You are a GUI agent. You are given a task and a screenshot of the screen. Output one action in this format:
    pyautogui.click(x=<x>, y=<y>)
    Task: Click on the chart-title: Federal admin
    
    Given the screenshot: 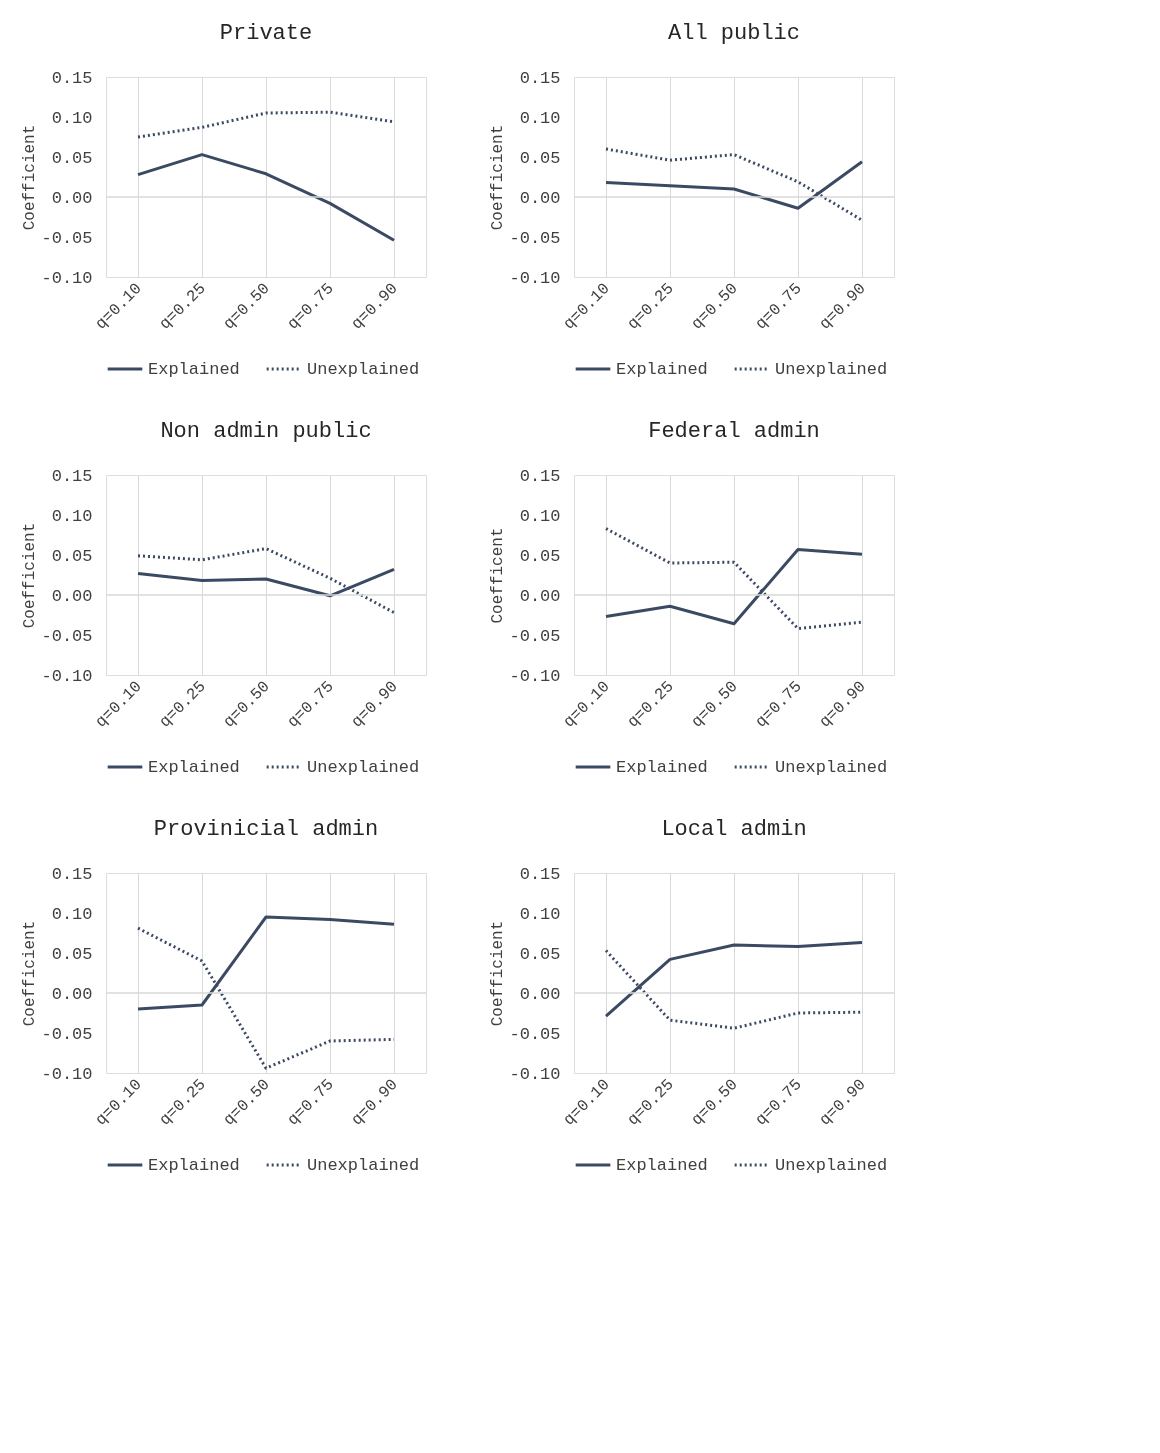 What is the action you would take?
    pyautogui.click(x=734, y=431)
    